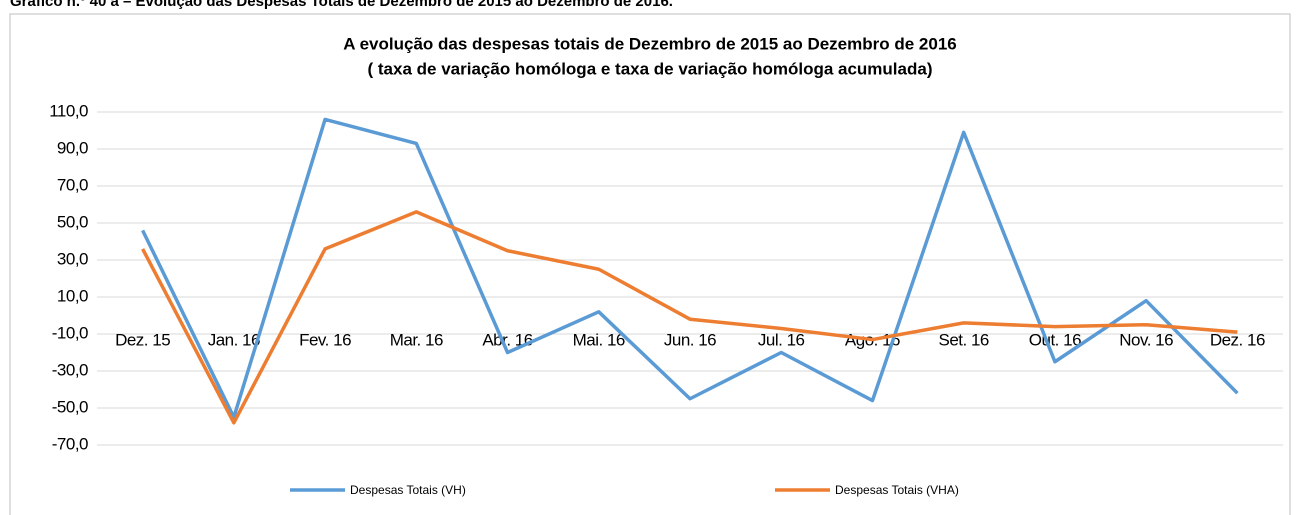 This screenshot has width=1300, height=515. Describe the element at coordinates (70, 406) in the screenshot. I see `y-tick-label: -50,0` at that location.